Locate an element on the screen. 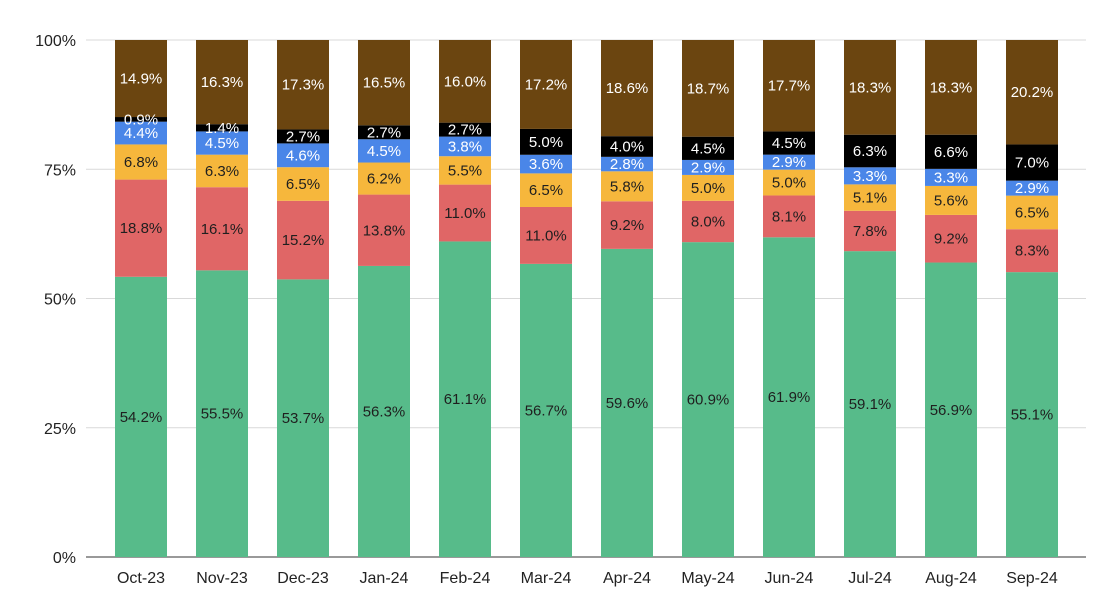 The image size is (1104, 604). y-tick-label: 50% is located at coordinates (60, 300).